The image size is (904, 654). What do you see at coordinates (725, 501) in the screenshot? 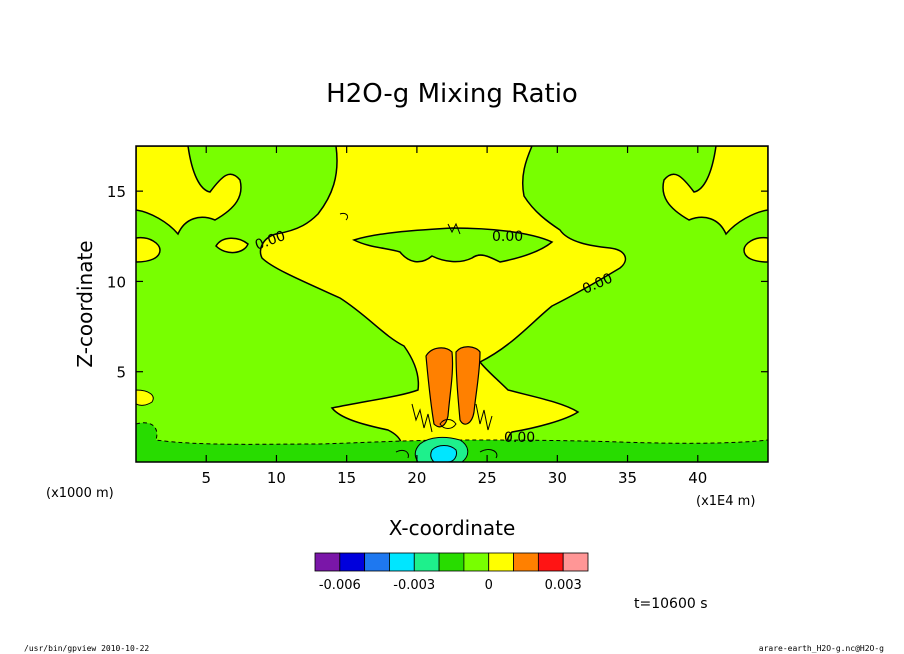
I see `x-unit-right: (x1E4 m)` at bounding box center [725, 501].